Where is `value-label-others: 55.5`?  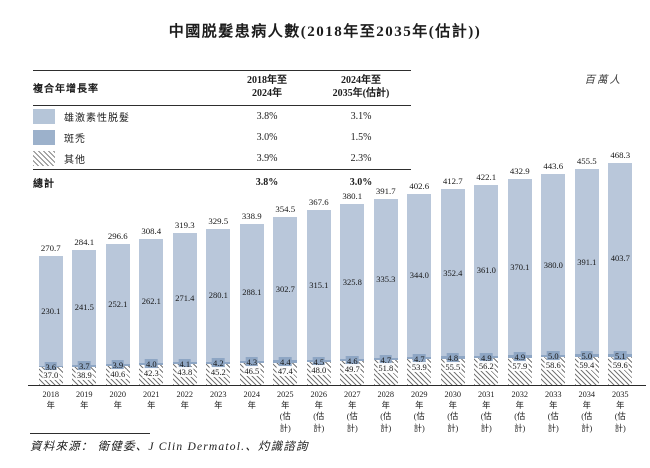
value-label-others: 55.5 is located at coordinates (453, 366).